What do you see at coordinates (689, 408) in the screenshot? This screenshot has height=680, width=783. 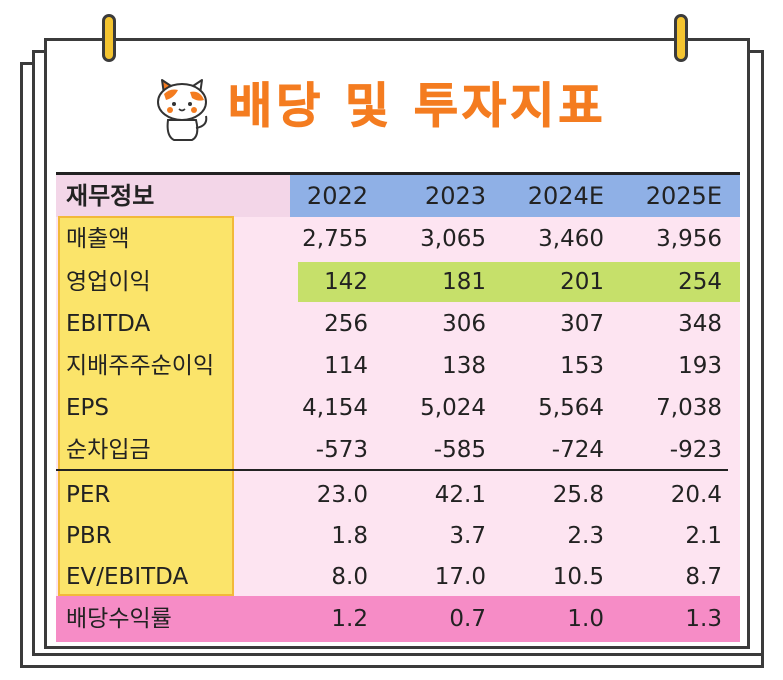 I see `table-cell: 7,038` at bounding box center [689, 408].